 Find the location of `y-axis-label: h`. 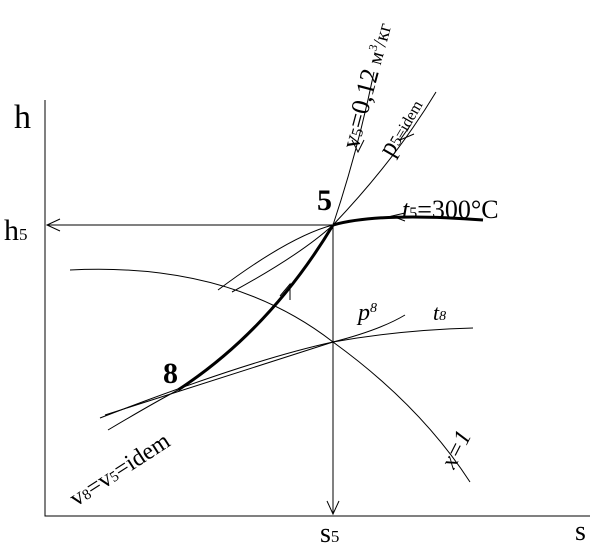

y-axis-label: h is located at coordinates (22, 117).